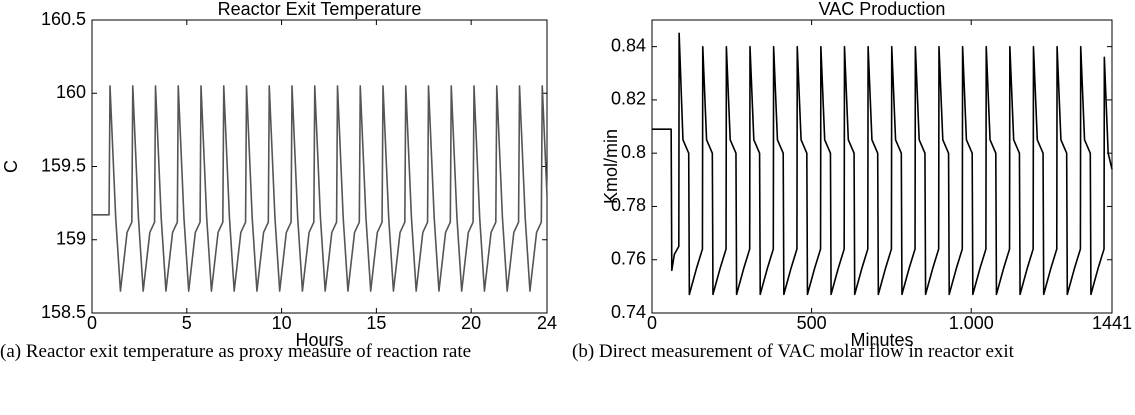 The height and width of the screenshot is (415, 1135). What do you see at coordinates (187, 323) in the screenshot?
I see `x-tick-label: 5` at bounding box center [187, 323].